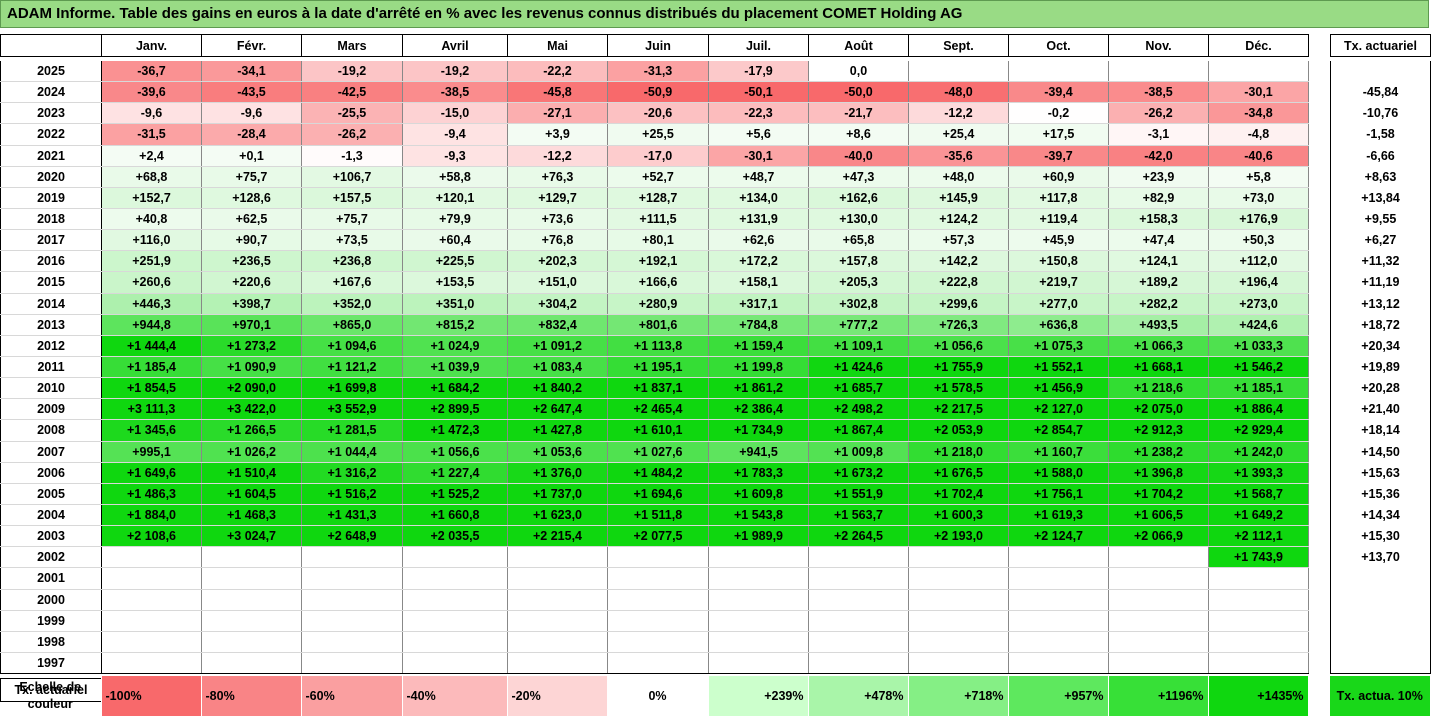 Image resolution: width=1431 pixels, height=718 pixels. What do you see at coordinates (352, 452) in the screenshot?
I see `value-cell: +1 044,4` at bounding box center [352, 452].